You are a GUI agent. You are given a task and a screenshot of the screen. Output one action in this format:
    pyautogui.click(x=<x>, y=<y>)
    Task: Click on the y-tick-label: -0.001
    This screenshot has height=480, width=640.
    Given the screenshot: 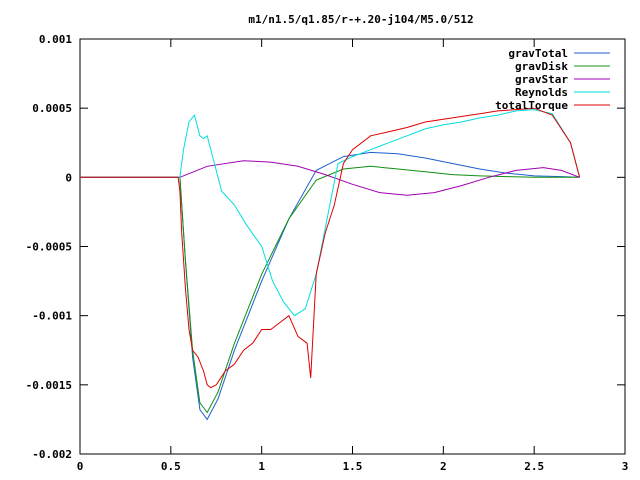 What is the action you would take?
    pyautogui.click(x=52, y=316)
    